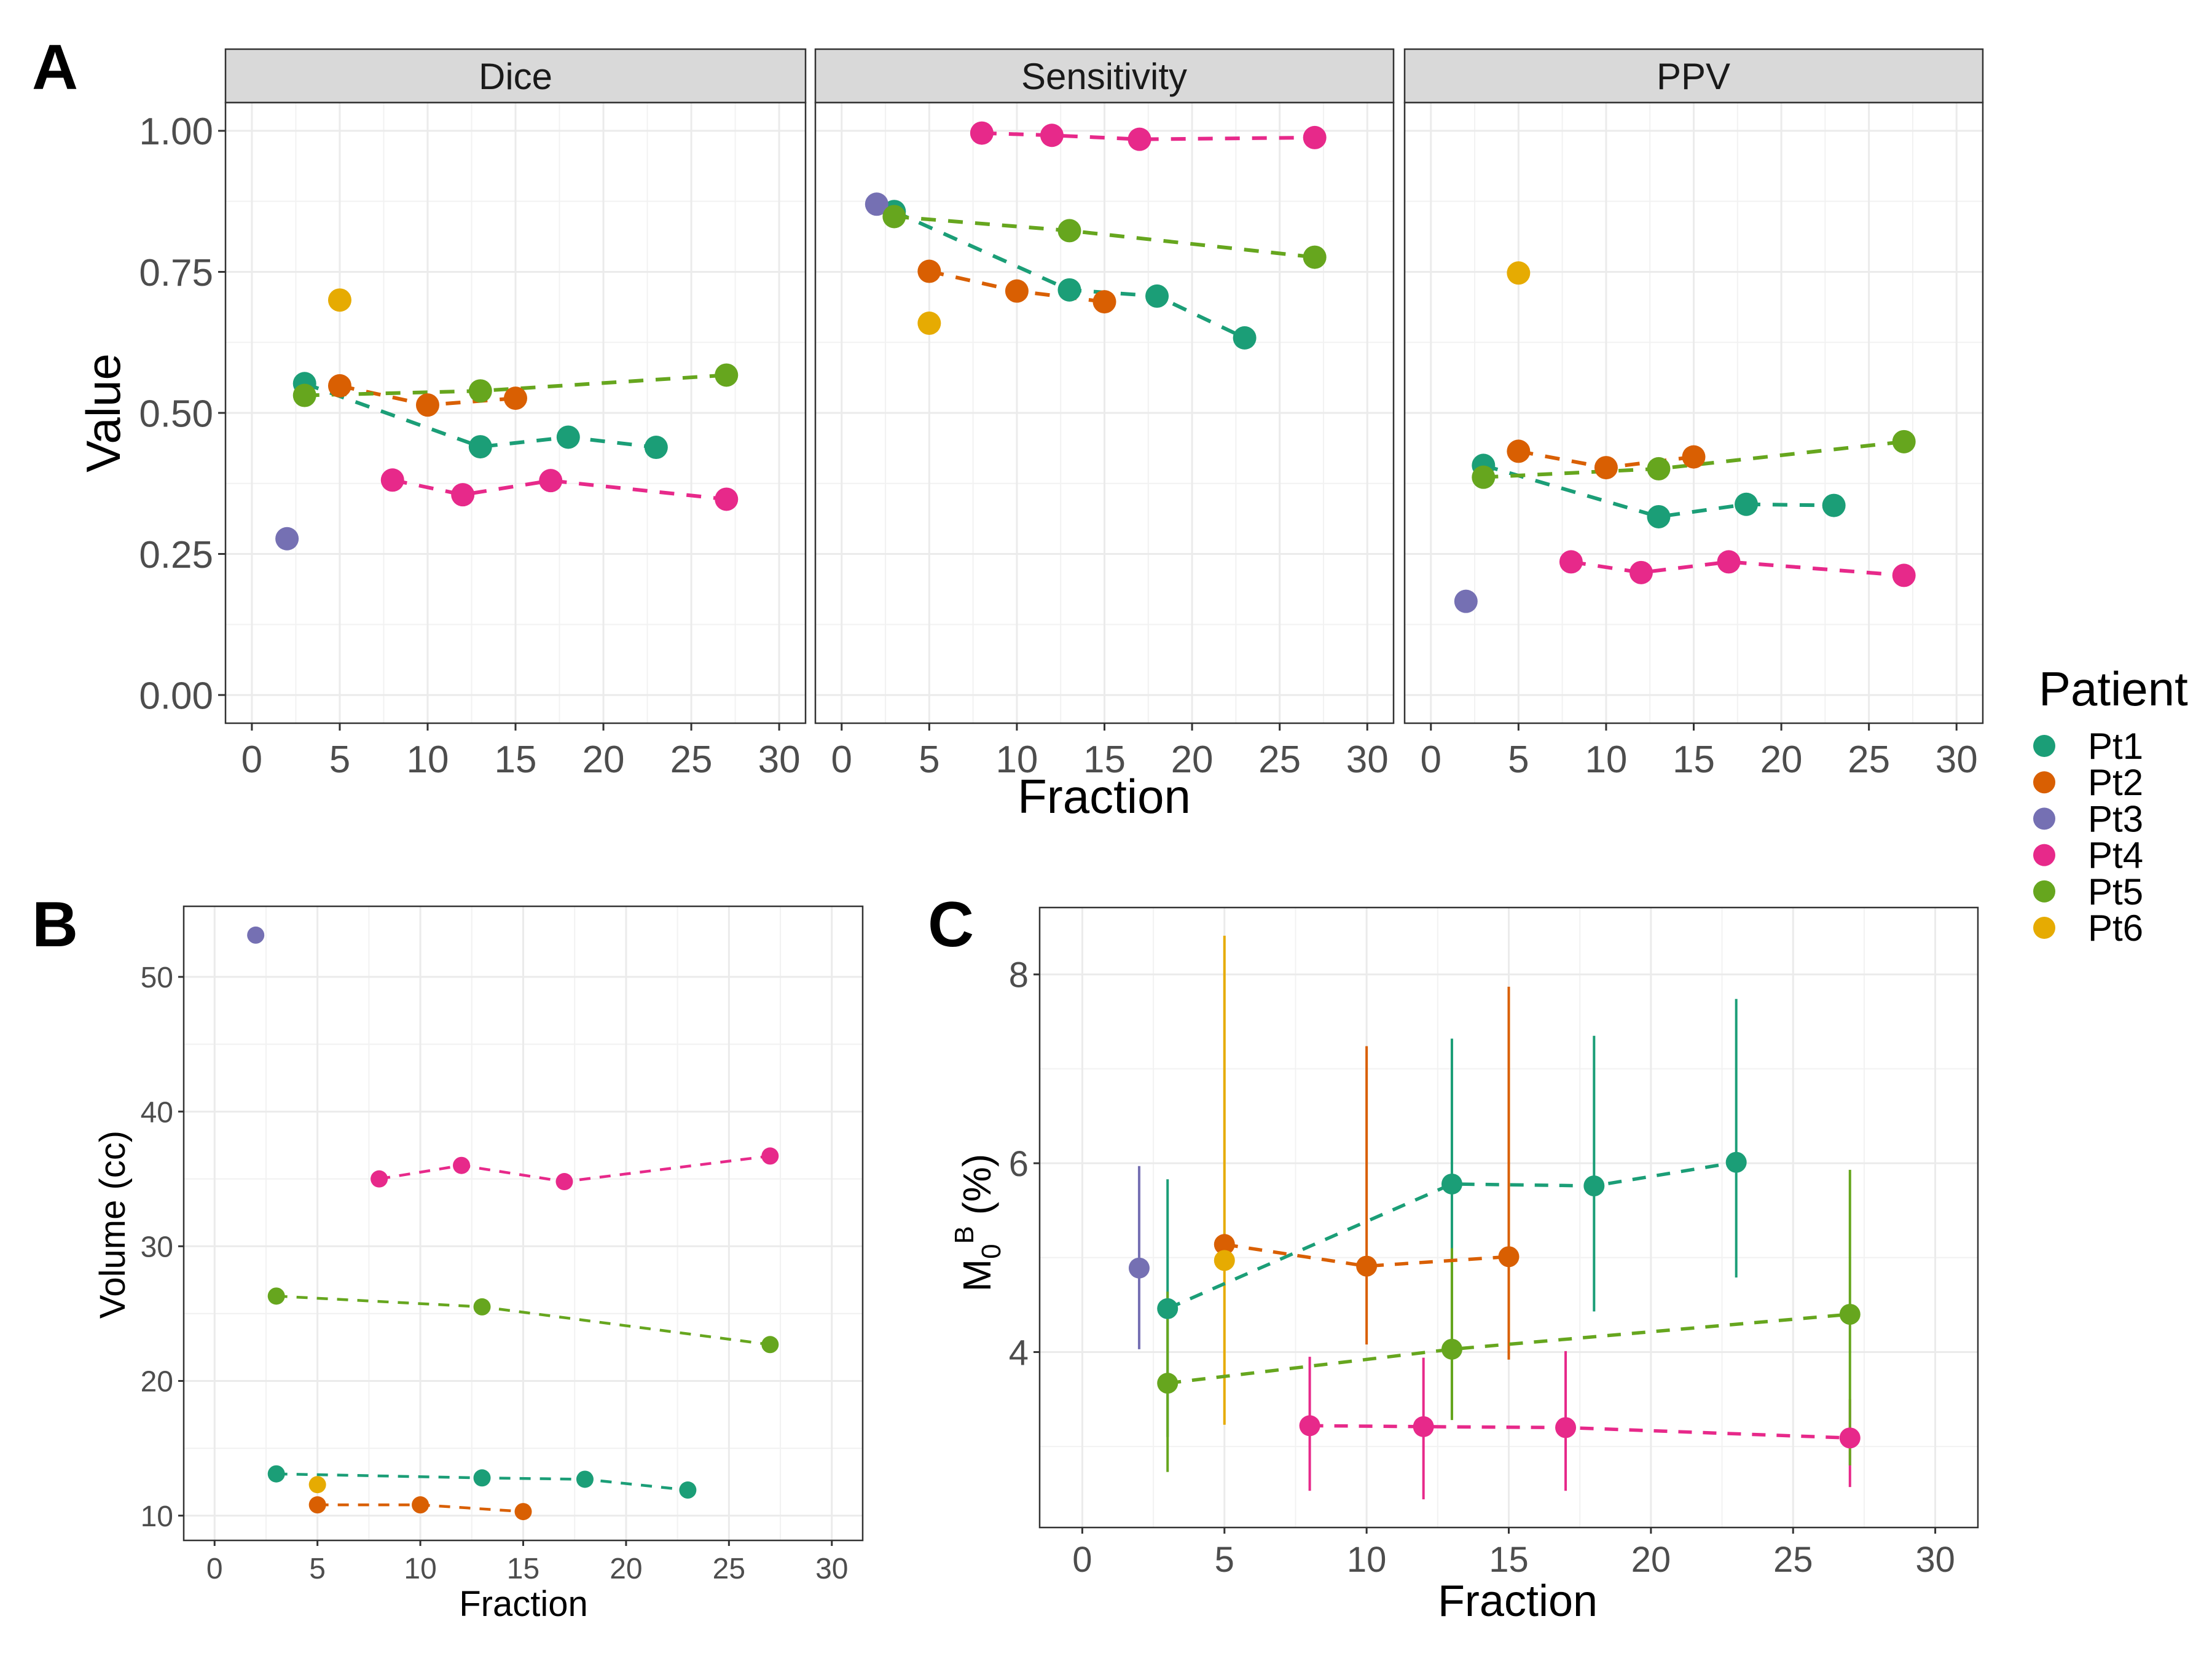 This screenshot has height=1659, width=2212. I want to click on y-axis-title: M0B (%), so click(977, 1223).